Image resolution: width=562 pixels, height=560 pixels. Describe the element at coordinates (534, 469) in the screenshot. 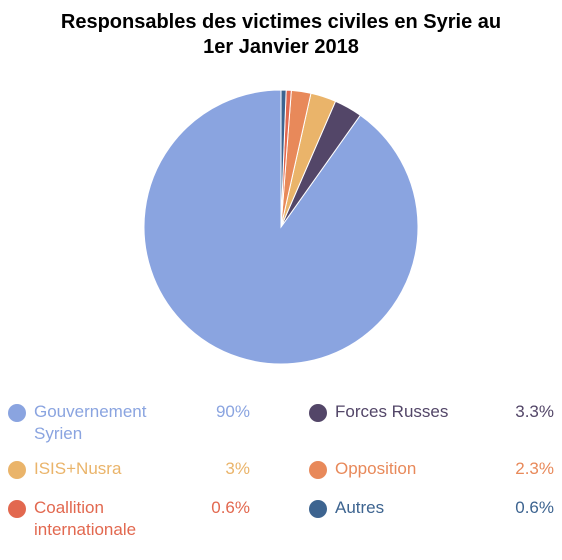

I see `legend-value: 2.3%` at that location.